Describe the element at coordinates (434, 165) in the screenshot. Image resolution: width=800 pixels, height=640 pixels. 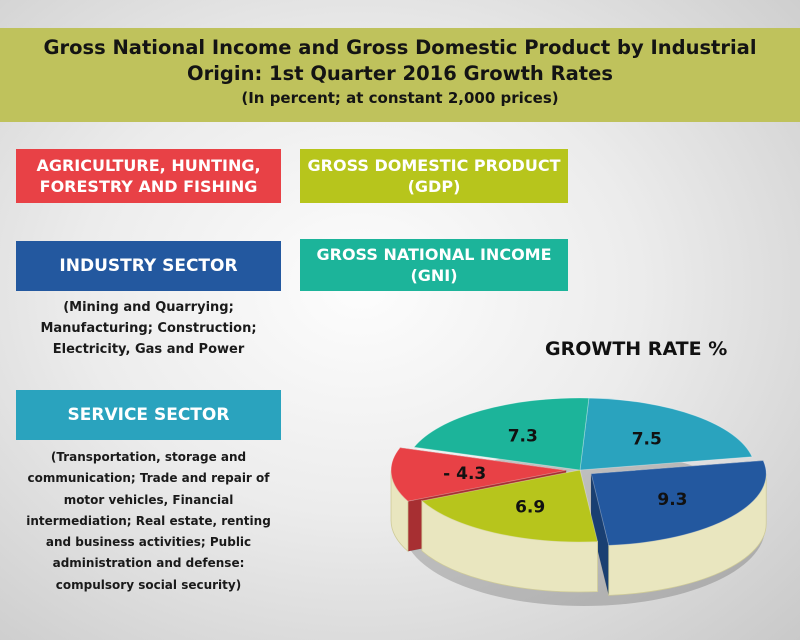
I see `legend-gdp-line: GROSS DOMESTIC PRODUCT` at that location.